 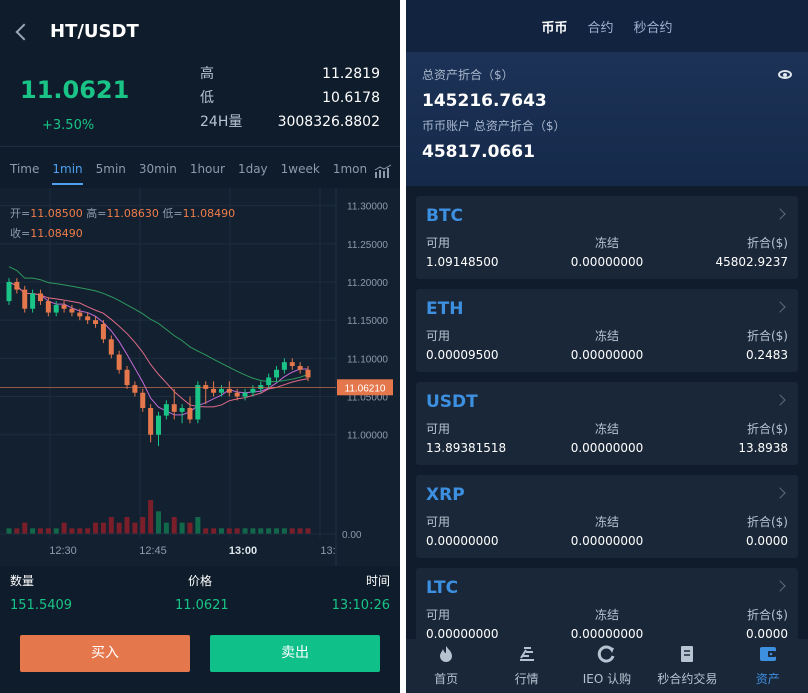 I want to click on account-tab: 秒合约, so click(x=653, y=28).